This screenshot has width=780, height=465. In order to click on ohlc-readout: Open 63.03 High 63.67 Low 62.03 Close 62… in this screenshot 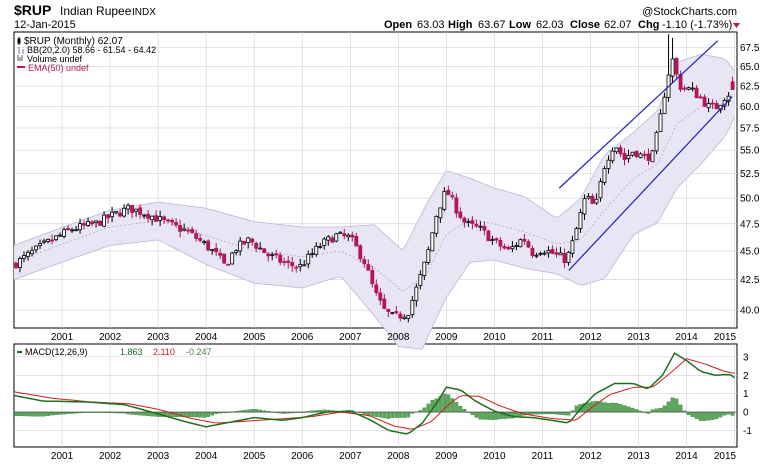, I will do `click(562, 25)`.